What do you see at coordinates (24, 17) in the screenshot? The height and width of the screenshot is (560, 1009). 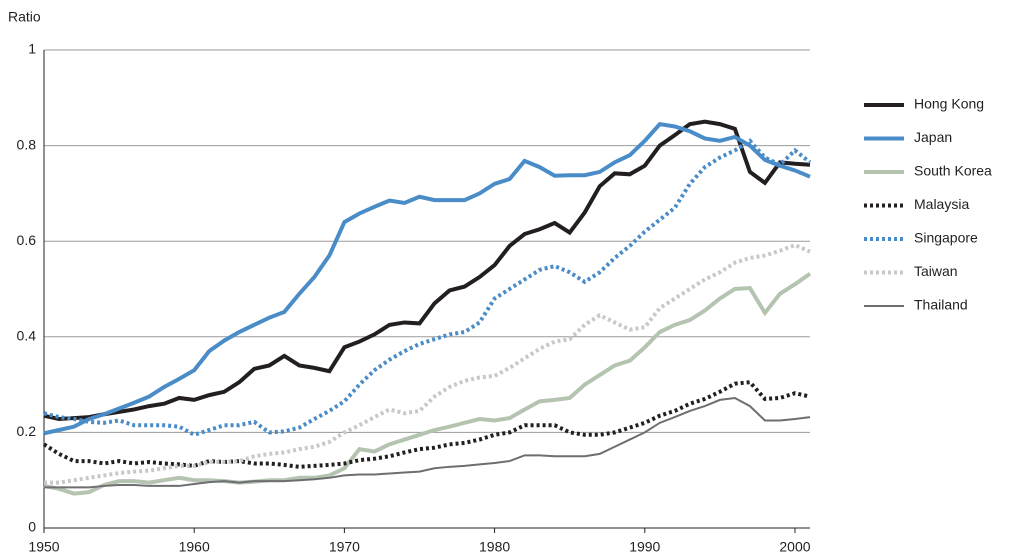 I see `y-axis-label: Ratio` at bounding box center [24, 17].